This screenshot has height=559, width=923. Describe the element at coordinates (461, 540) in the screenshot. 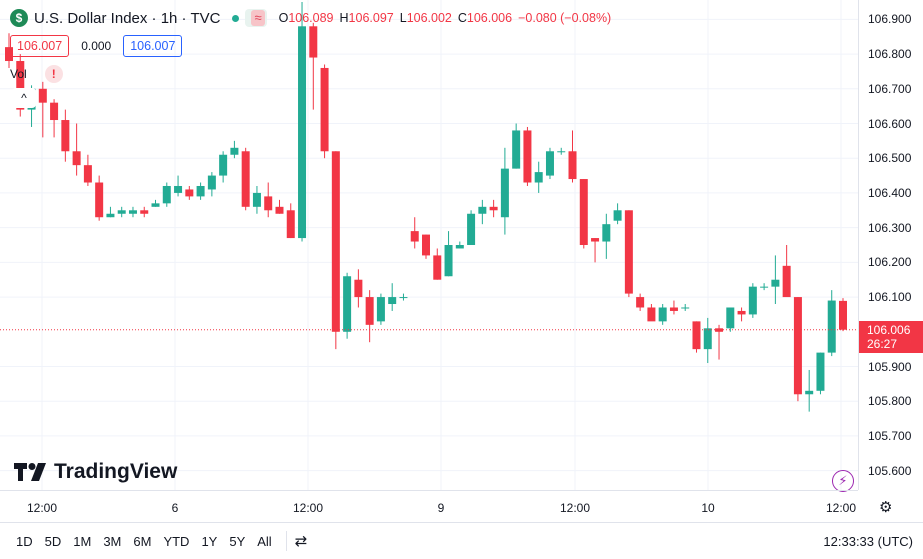

I see `bottom-toolbar: 1D 5D 1M 3M 6M YTD 1Y 5Y All ⇄ 12:33:33 (UTC)` at that location.